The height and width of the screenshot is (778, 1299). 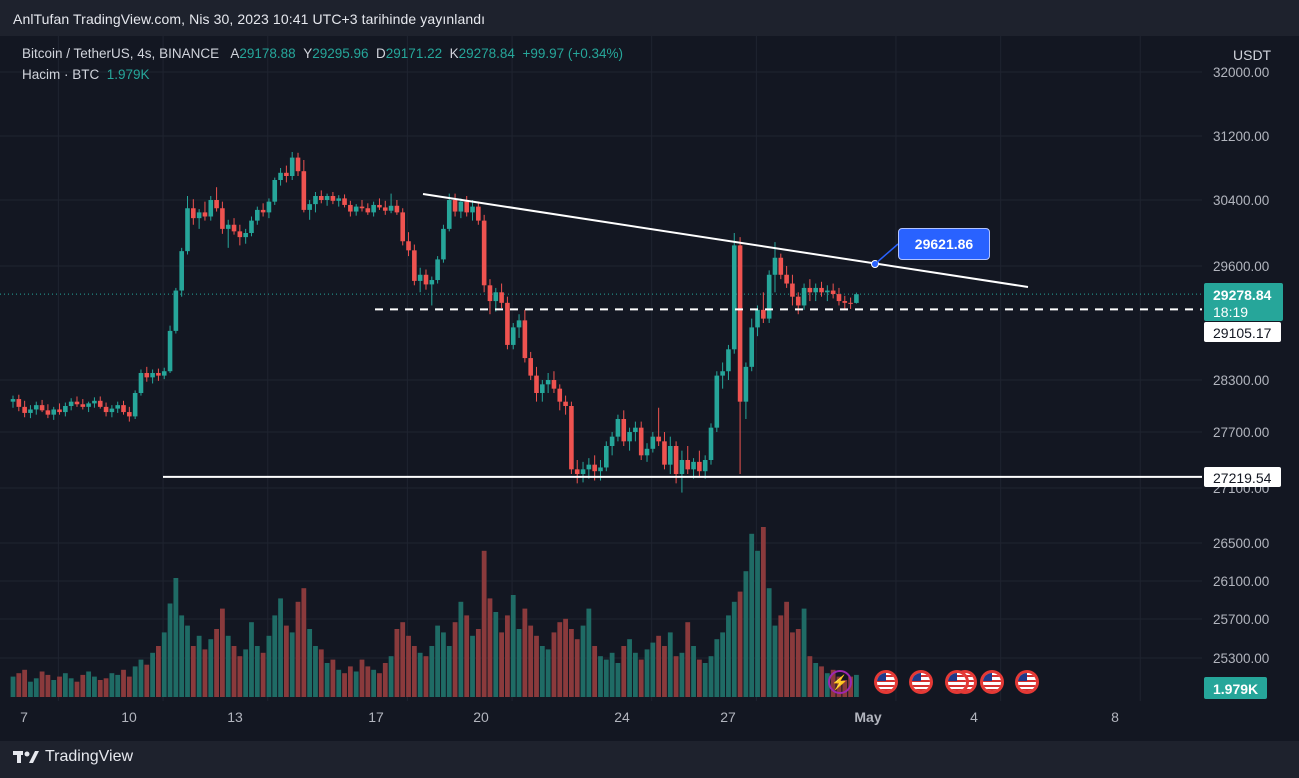 I want to click on support-price-label: 29105.17, so click(x=1242, y=333).